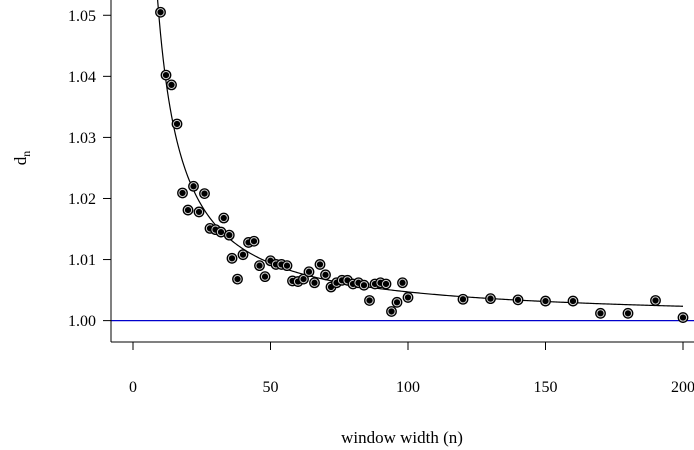 This screenshot has width=694, height=450. What do you see at coordinates (82, 199) in the screenshot?
I see `y-tick-label: 1.02` at bounding box center [82, 199].